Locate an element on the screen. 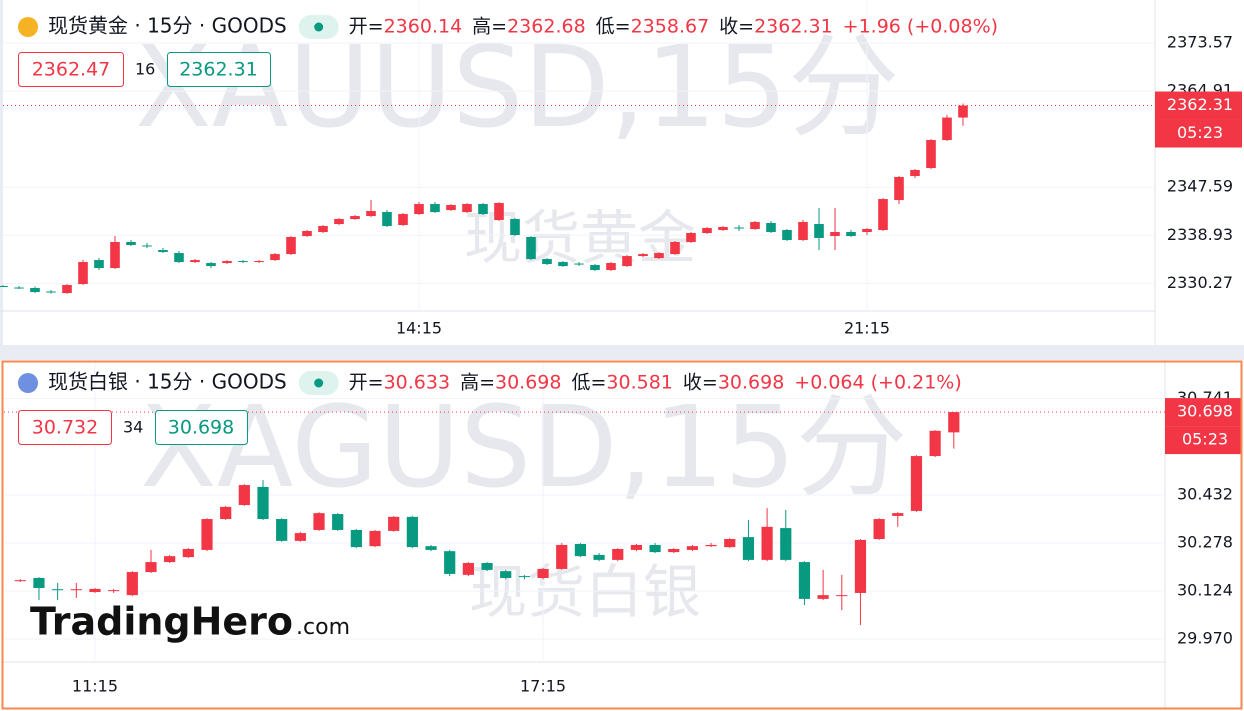 This screenshot has width=1244, height=711. symbol-title: 现货白银 · 15分 · GOODS is located at coordinates (167, 382).